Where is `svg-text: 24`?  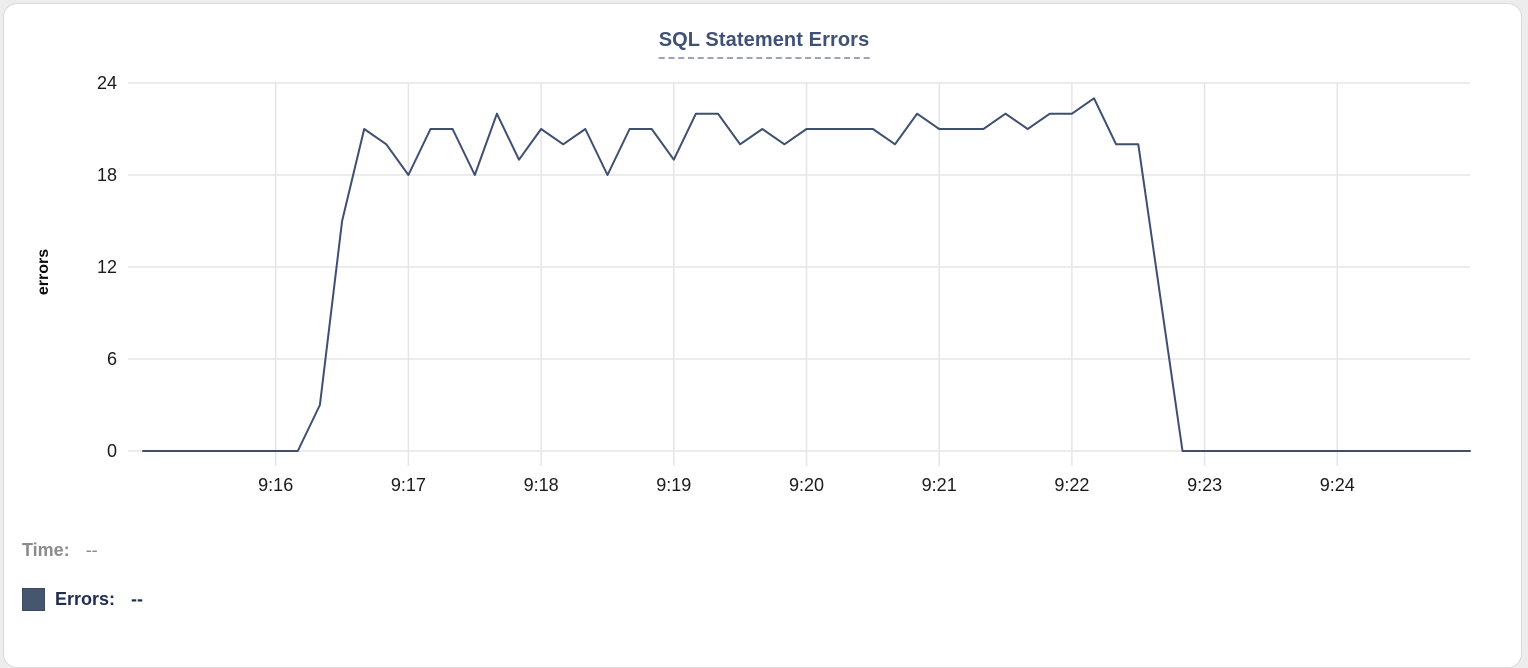
svg-text: 24 is located at coordinates (107, 83).